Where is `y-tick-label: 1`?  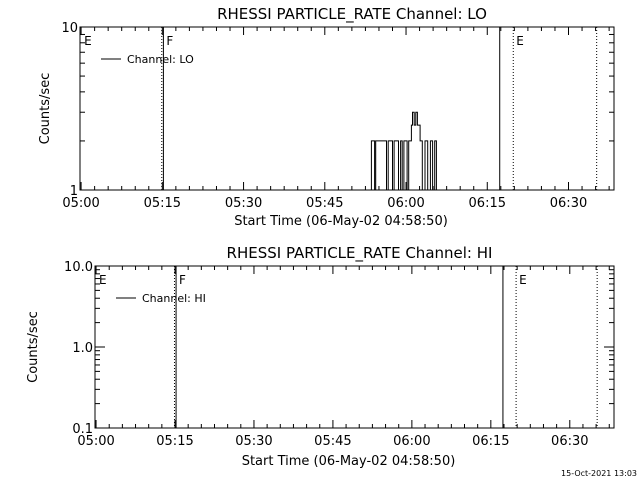 y-tick-label: 1 is located at coordinates (74, 191).